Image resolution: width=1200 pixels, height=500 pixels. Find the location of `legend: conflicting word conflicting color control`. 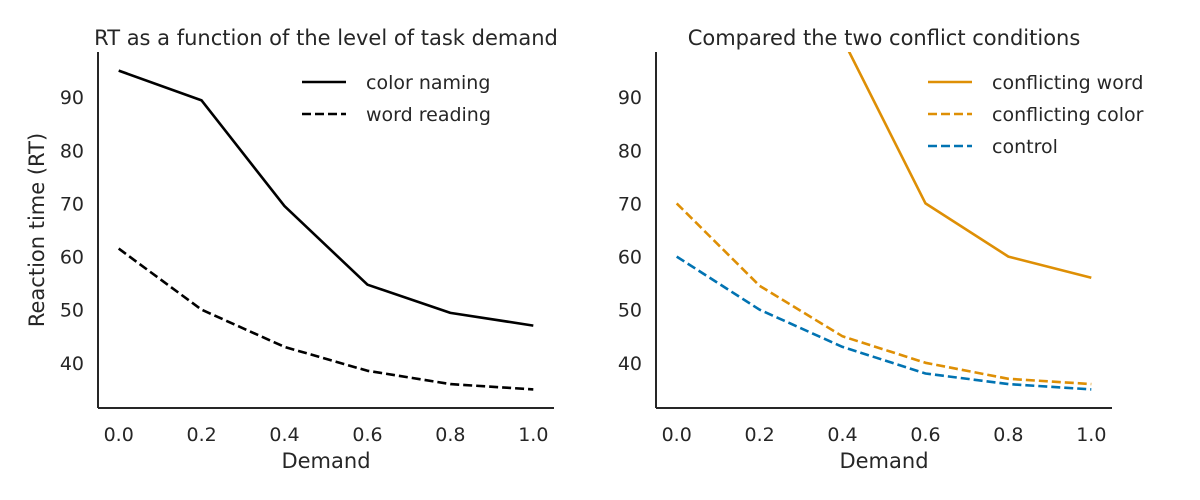

legend: conflicting word conflicting color control is located at coordinates (1036, 115).